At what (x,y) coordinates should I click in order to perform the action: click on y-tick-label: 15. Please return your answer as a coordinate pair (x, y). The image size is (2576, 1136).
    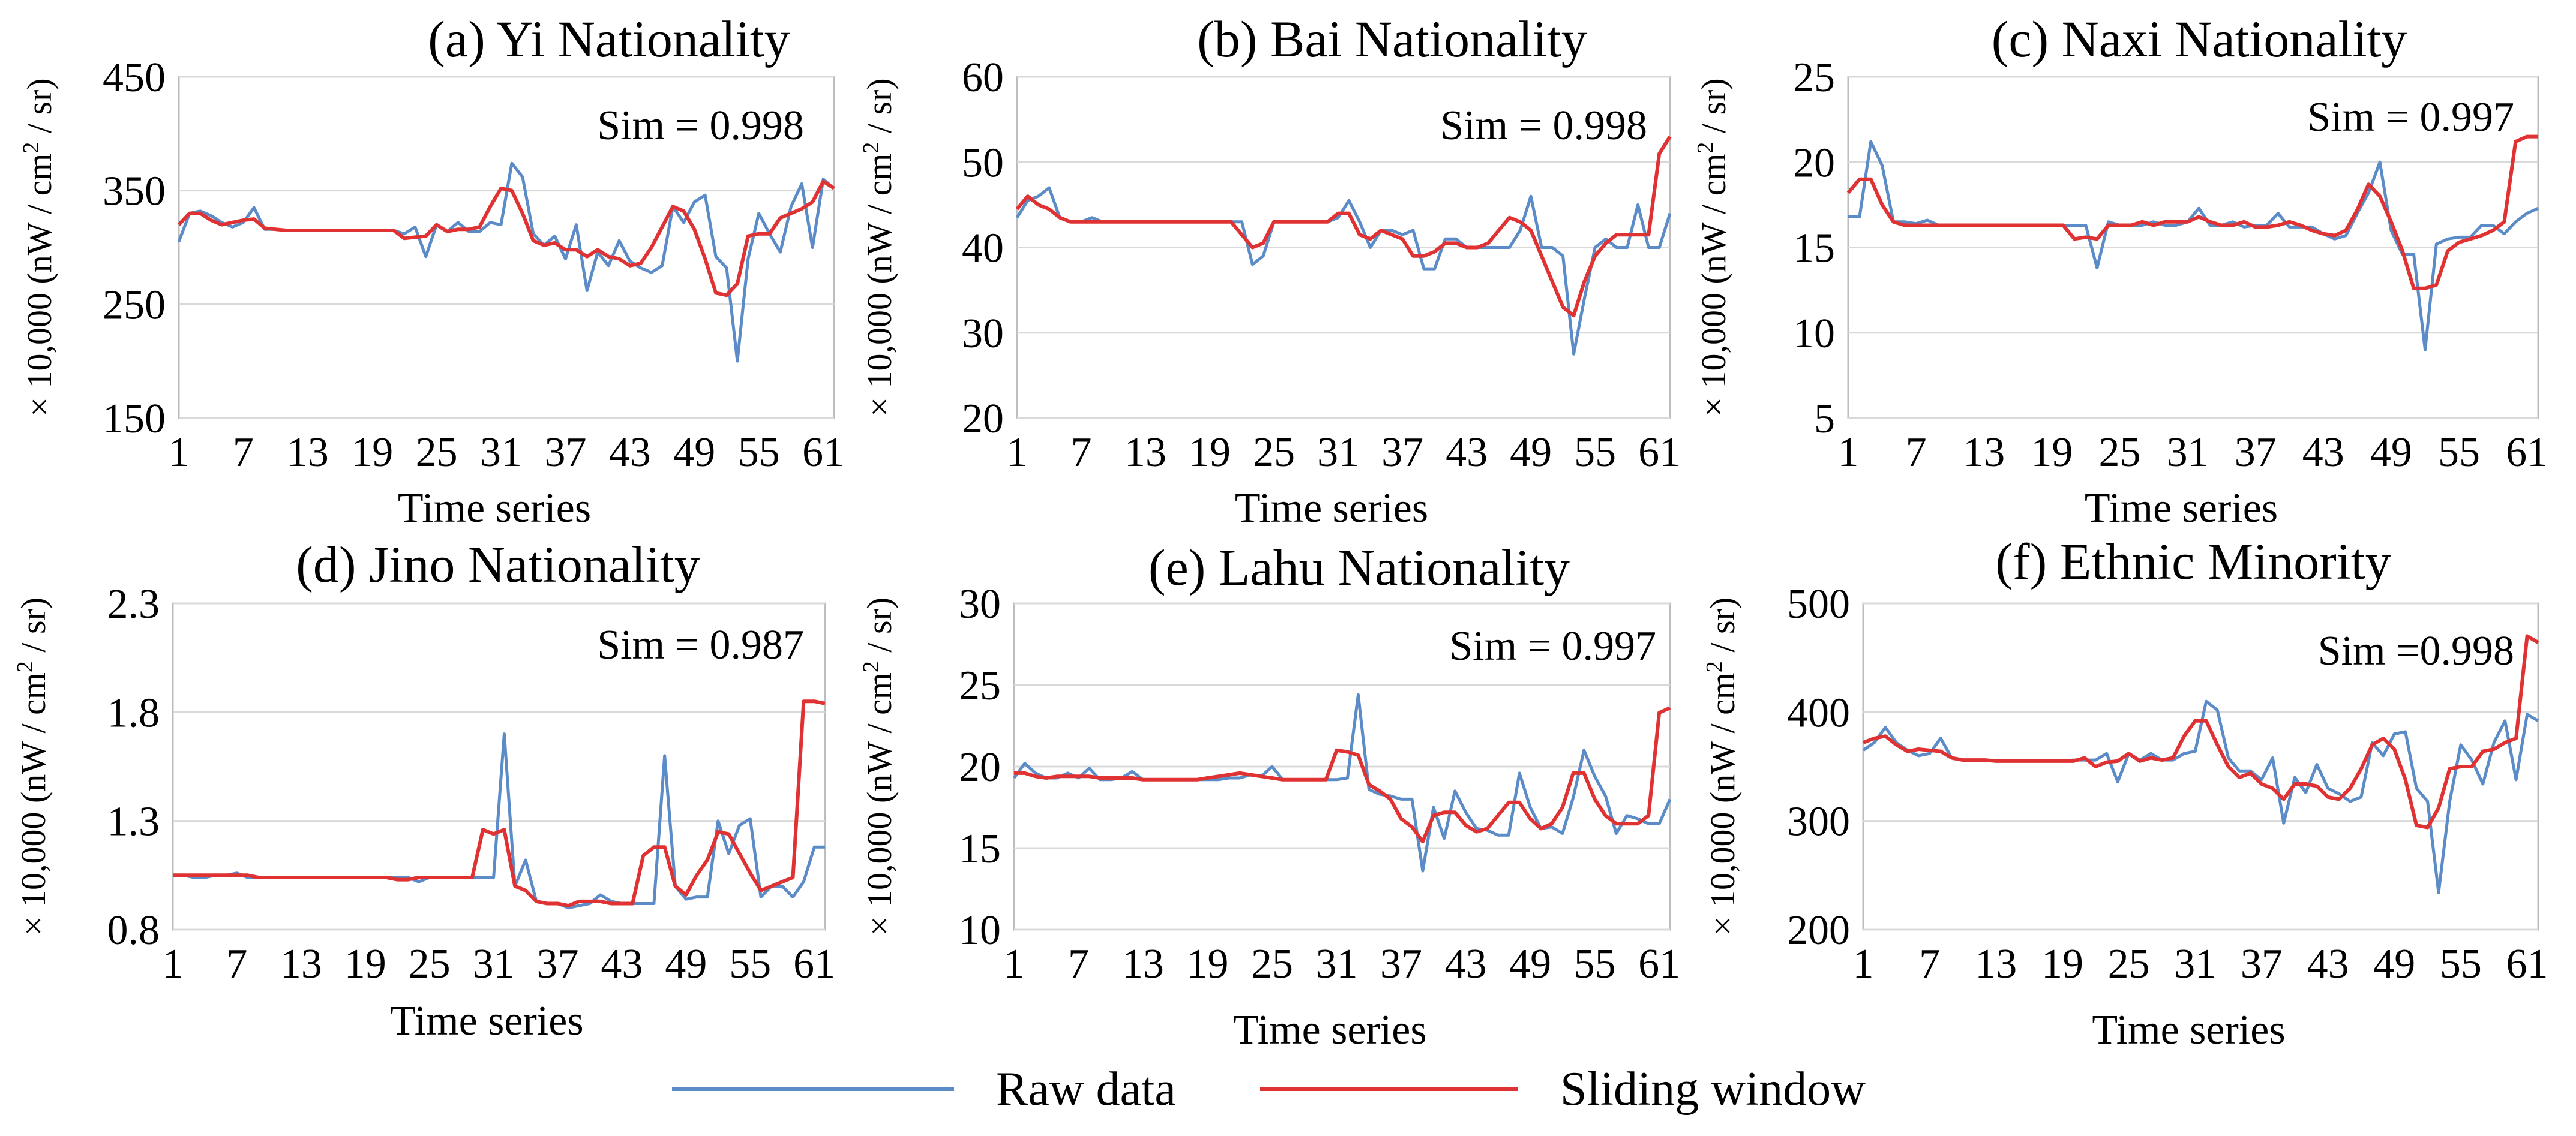
    Looking at the image, I should click on (1814, 249).